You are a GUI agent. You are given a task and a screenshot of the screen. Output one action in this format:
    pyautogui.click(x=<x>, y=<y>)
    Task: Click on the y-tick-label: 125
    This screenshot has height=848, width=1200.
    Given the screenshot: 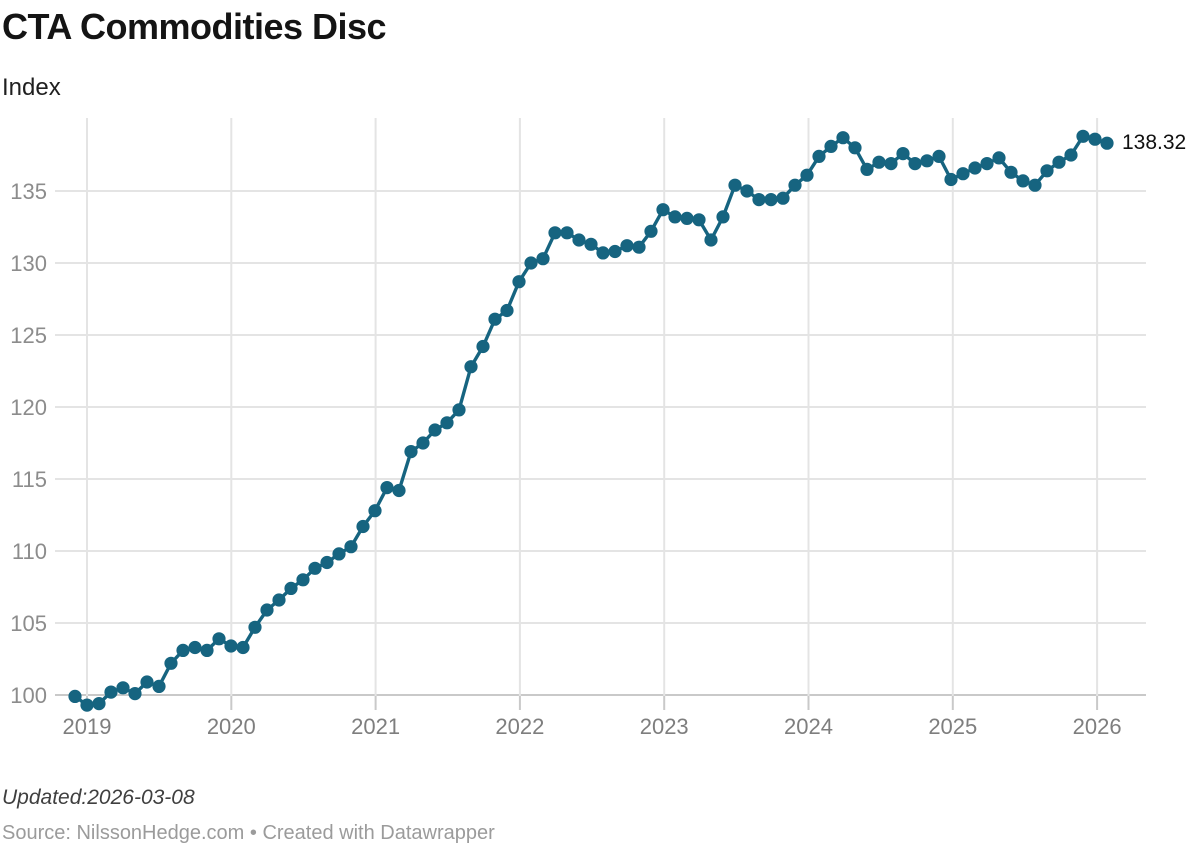 What is the action you would take?
    pyautogui.click(x=28, y=335)
    